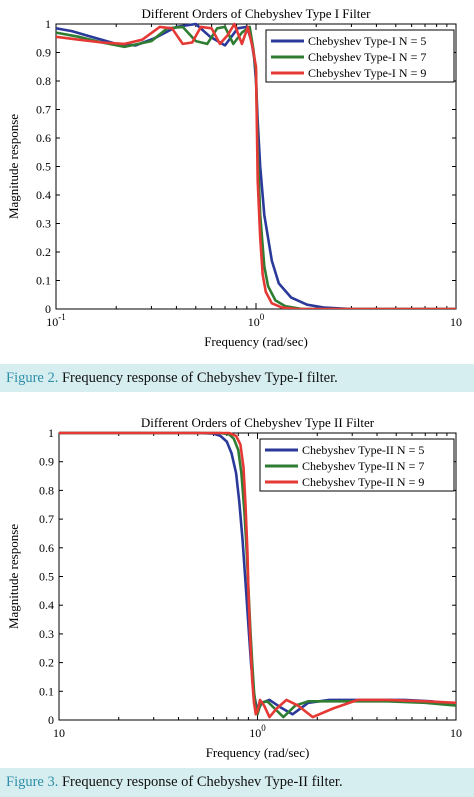  Describe the element at coordinates (363, 482) in the screenshot. I see `legend-entry: Chebyshev Type-II N = 9` at that location.